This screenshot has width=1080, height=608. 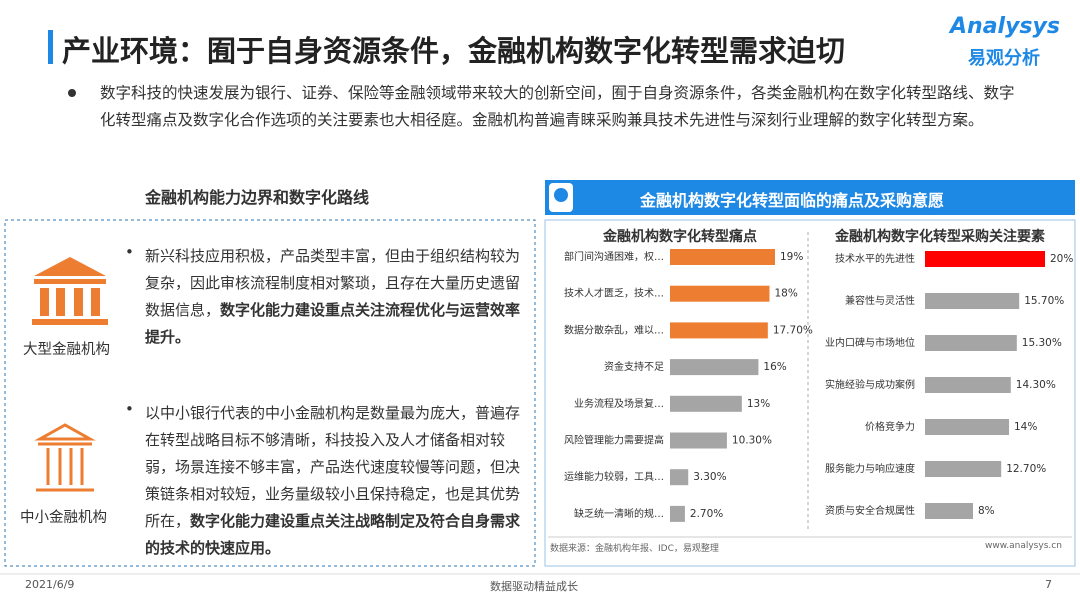 I want to click on chart-title: 金融机构数字化转型采购关注要素, so click(x=939, y=236).